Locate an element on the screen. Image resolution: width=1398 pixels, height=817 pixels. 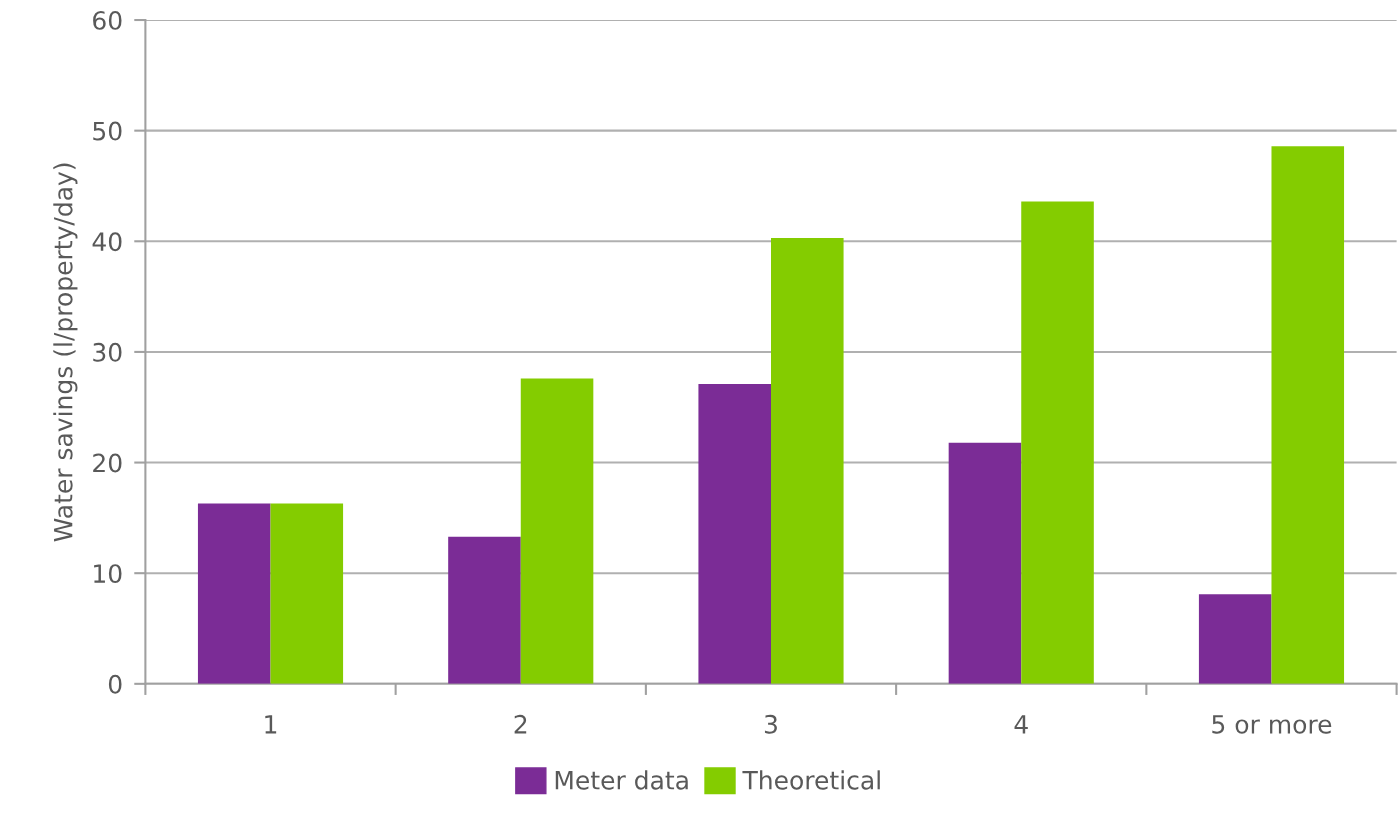
x-tick-label: 2 is located at coordinates (520, 724).